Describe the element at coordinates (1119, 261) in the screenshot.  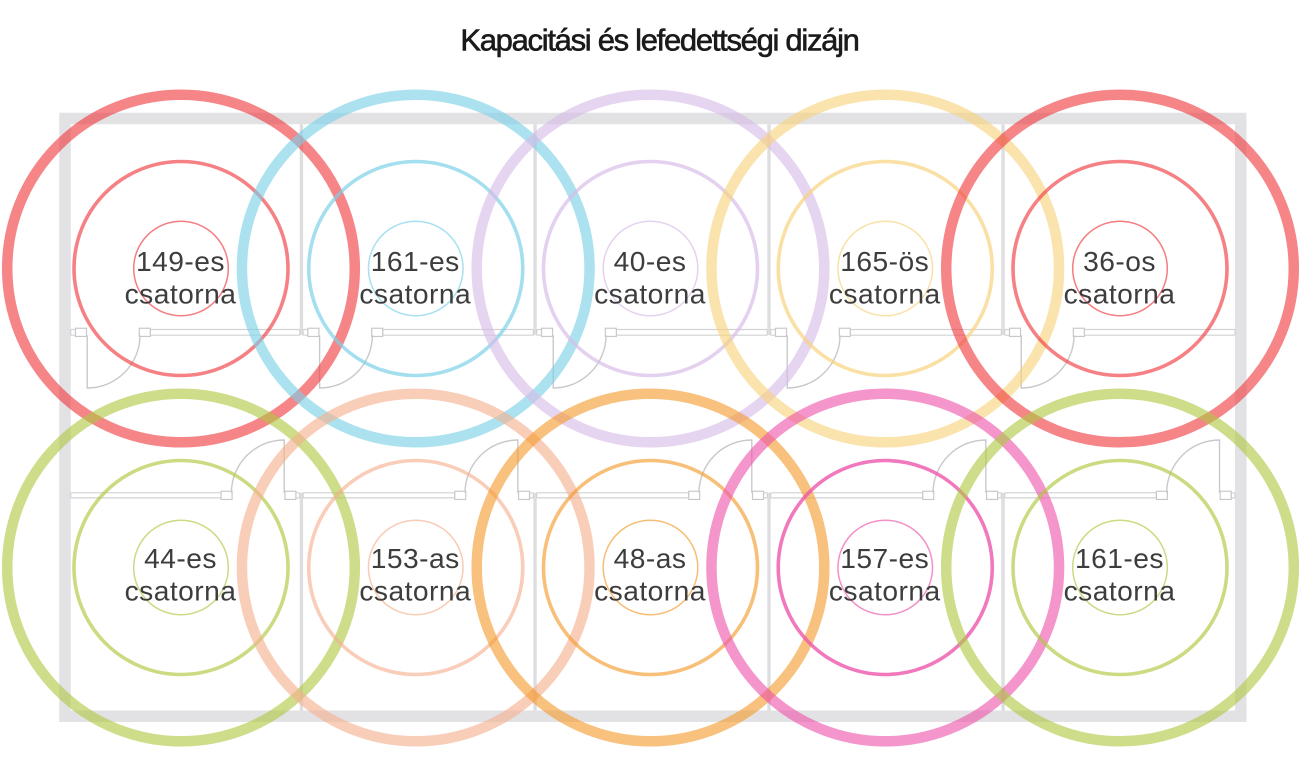
I see `svg-text: 36-os` at that location.